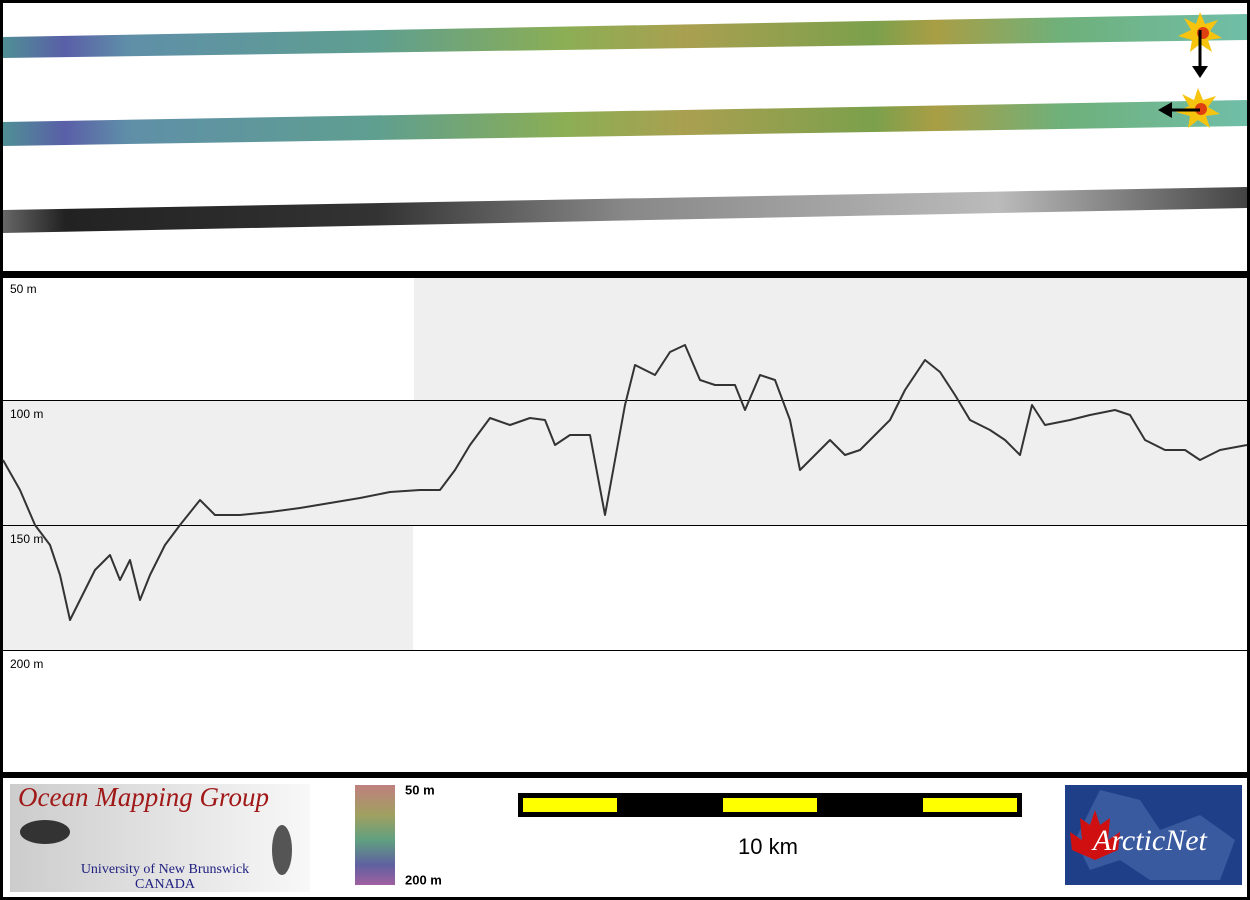 The height and width of the screenshot is (900, 1250). I want to click on logo-title: Ocean Mapping Group, so click(143, 797).